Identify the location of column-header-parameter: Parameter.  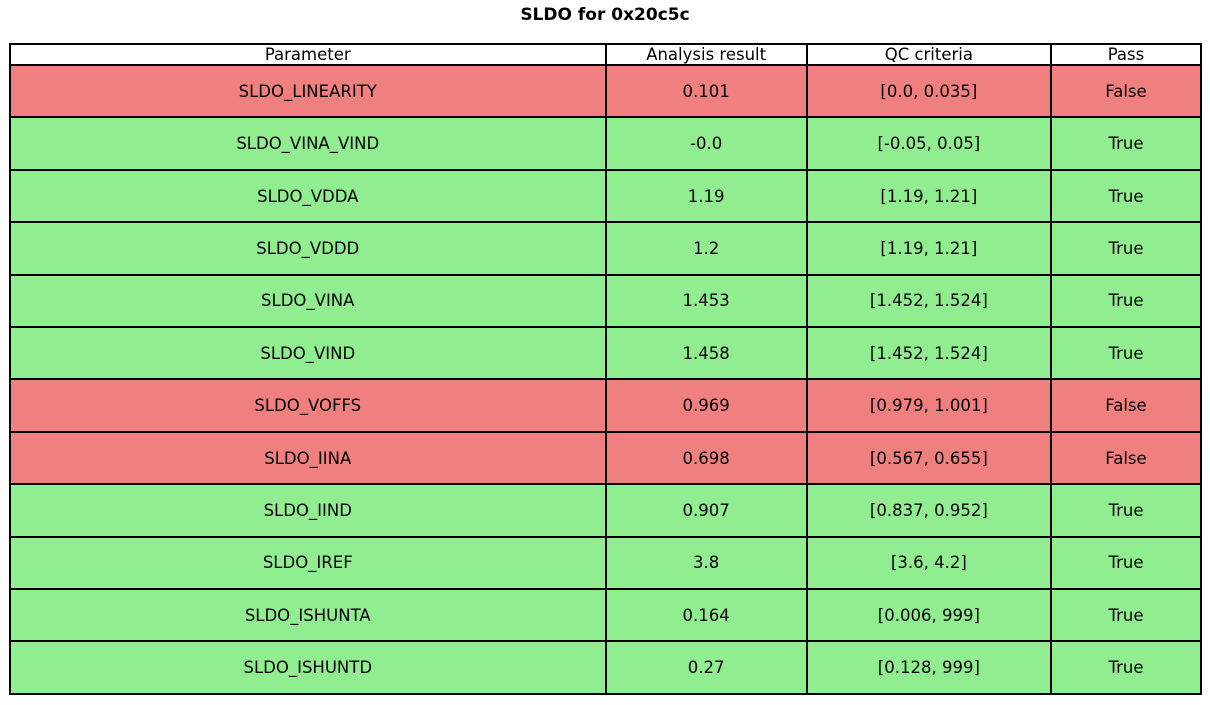
(308, 54).